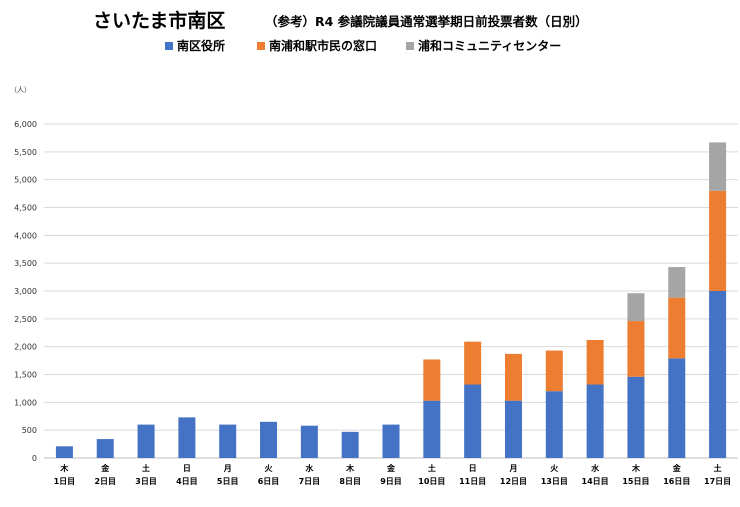 The width and height of the screenshot is (740, 507). I want to click on legend-label: 浦和コミュニティセンター, so click(489, 45).